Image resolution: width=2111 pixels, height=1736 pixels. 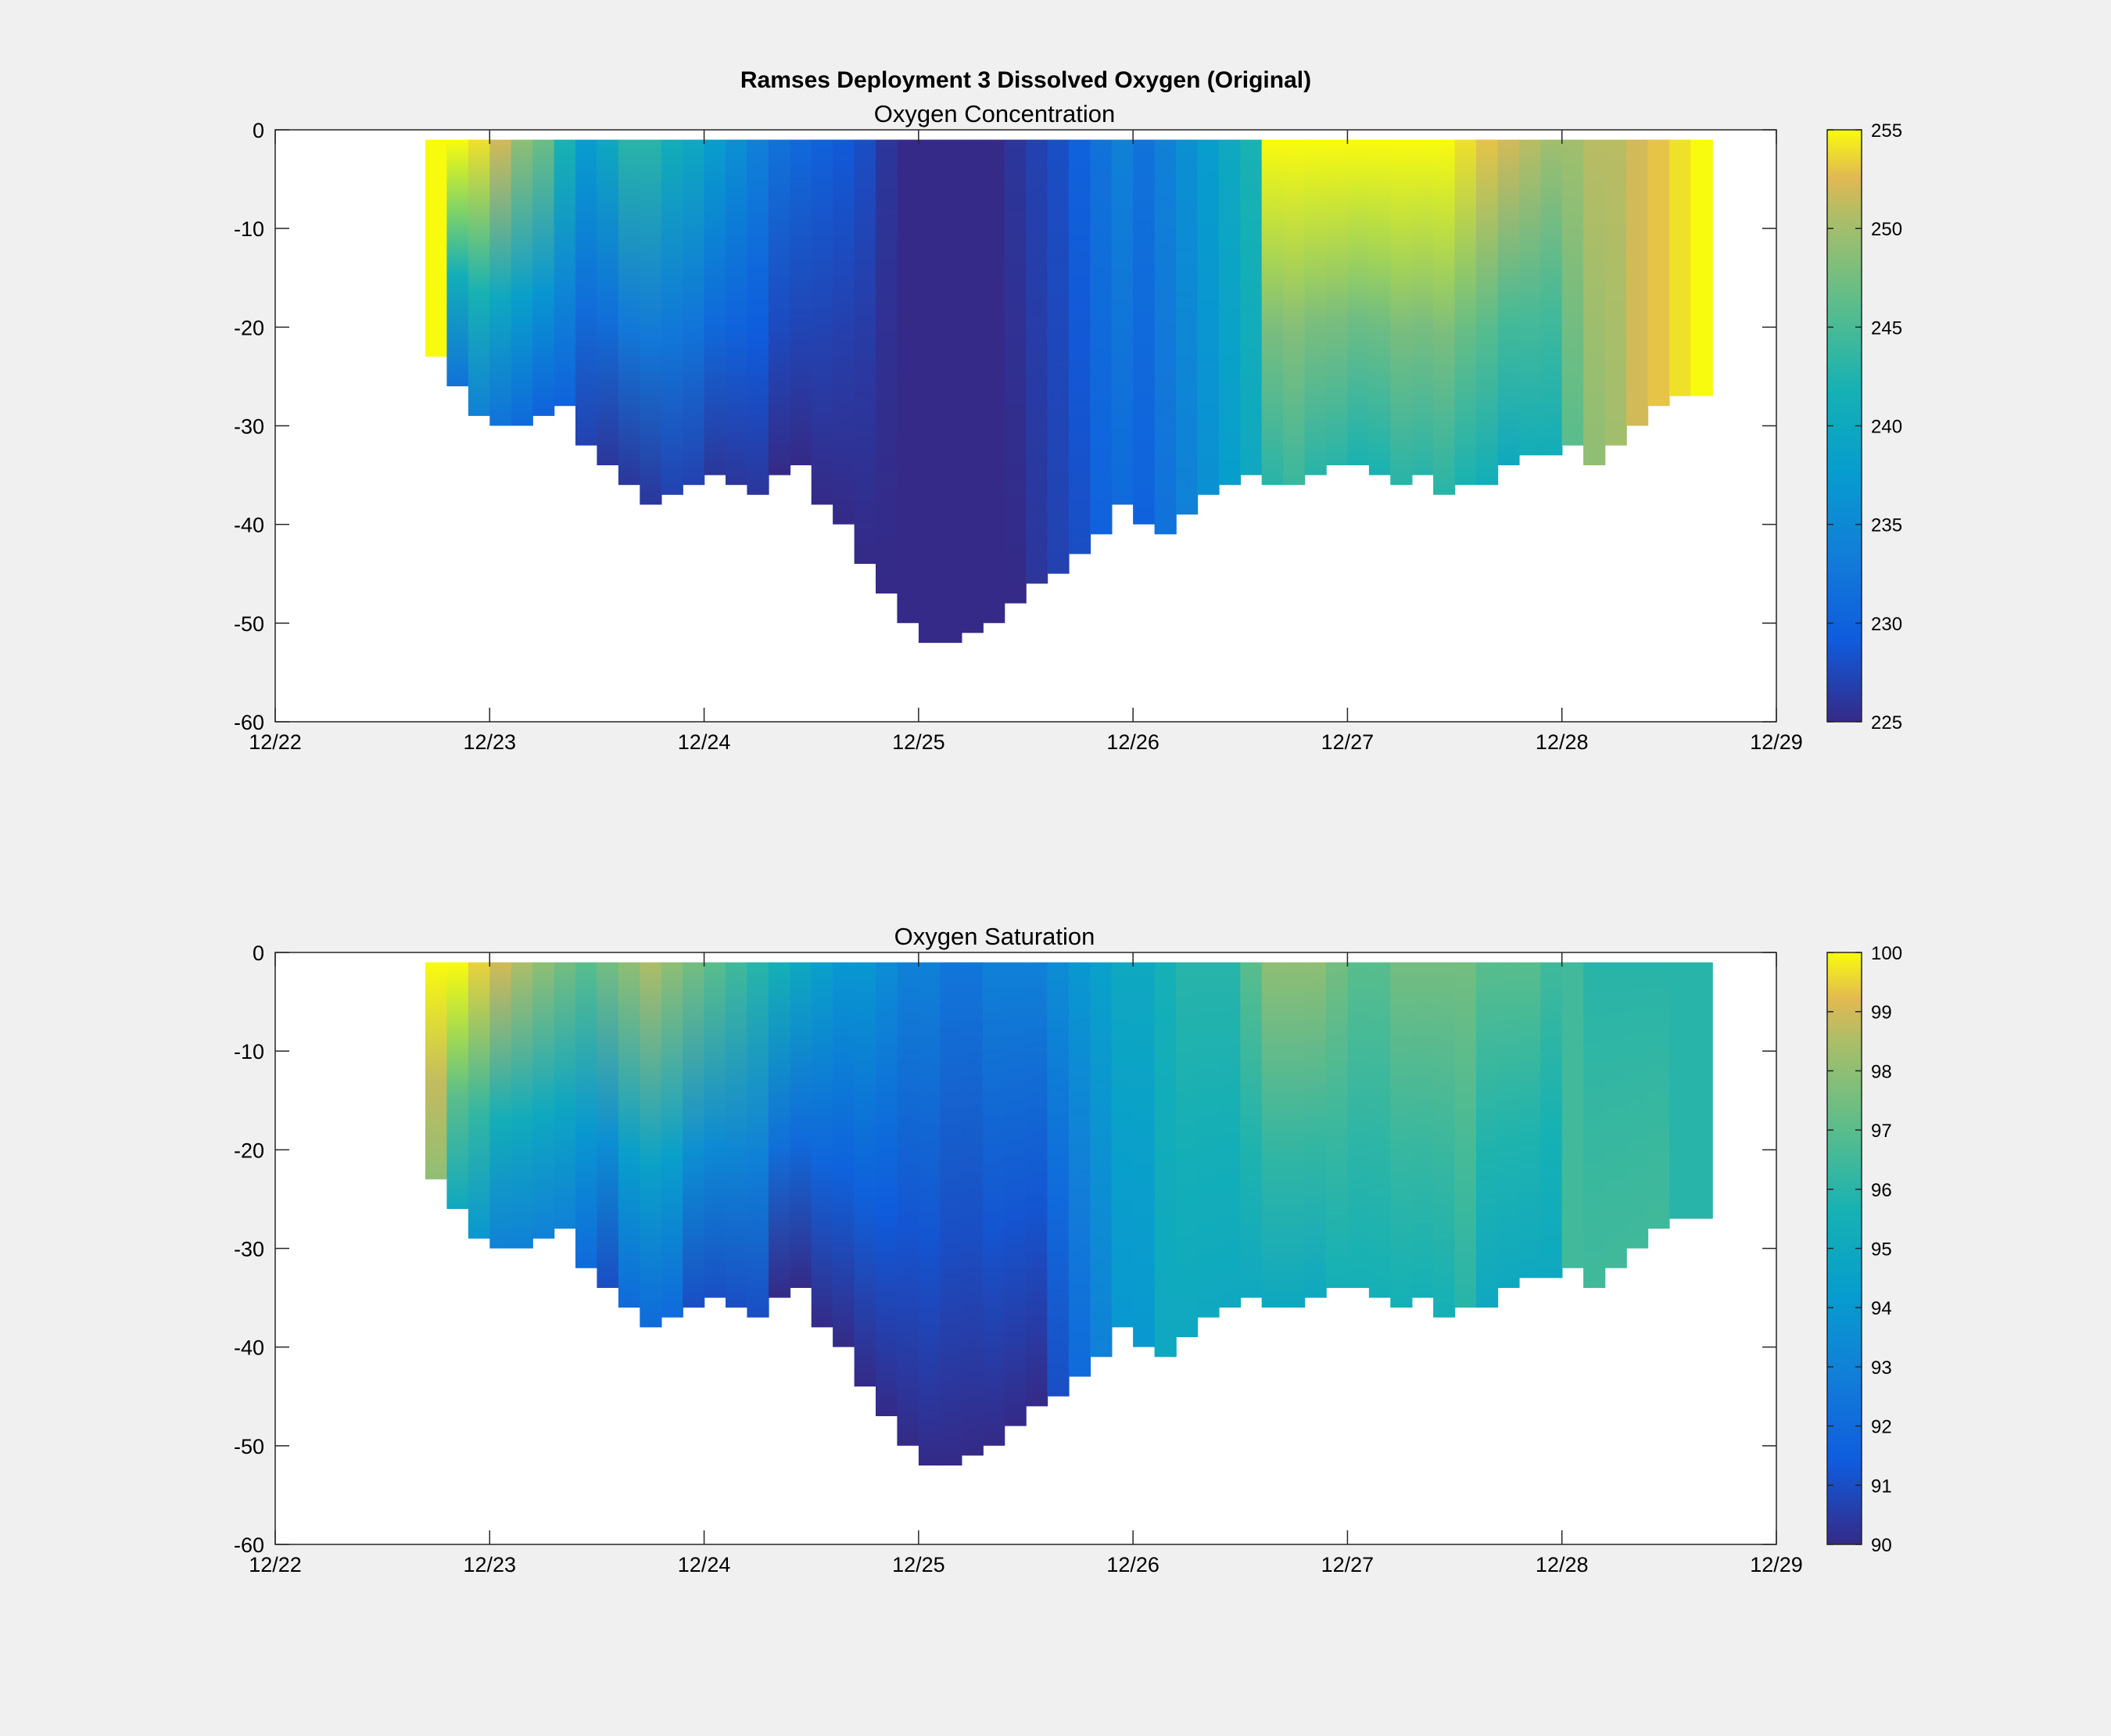 What do you see at coordinates (1864, 427) in the screenshot?
I see `colorbar: 255 250 245 240 235 230 225` at bounding box center [1864, 427].